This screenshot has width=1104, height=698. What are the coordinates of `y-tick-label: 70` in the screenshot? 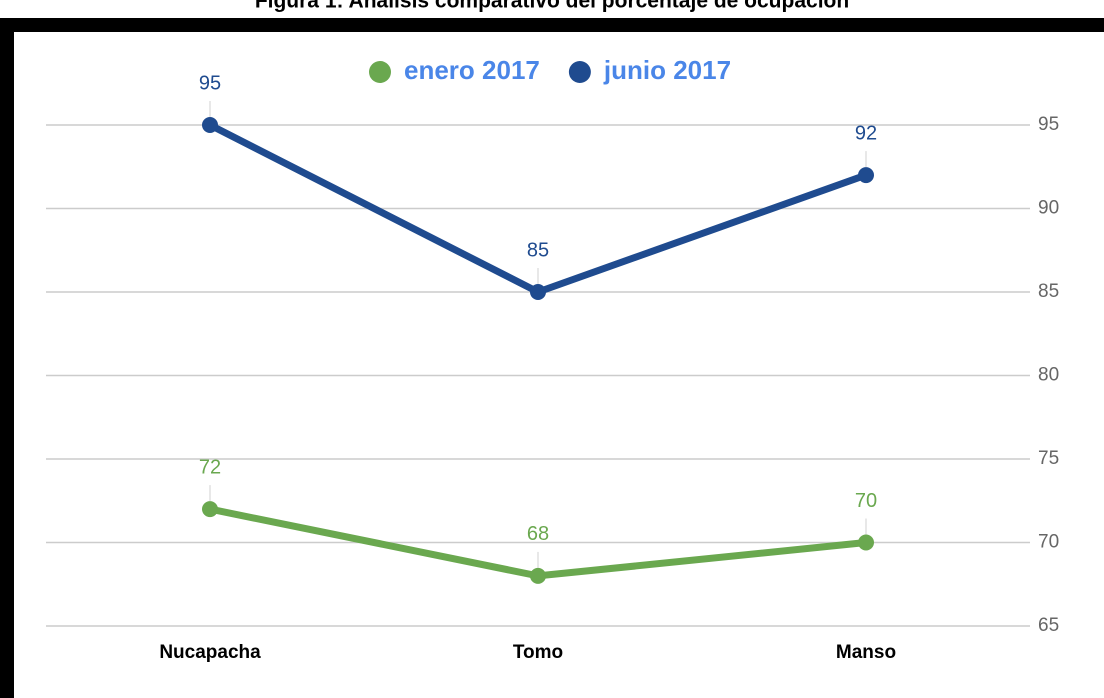 It's located at (1048, 542).